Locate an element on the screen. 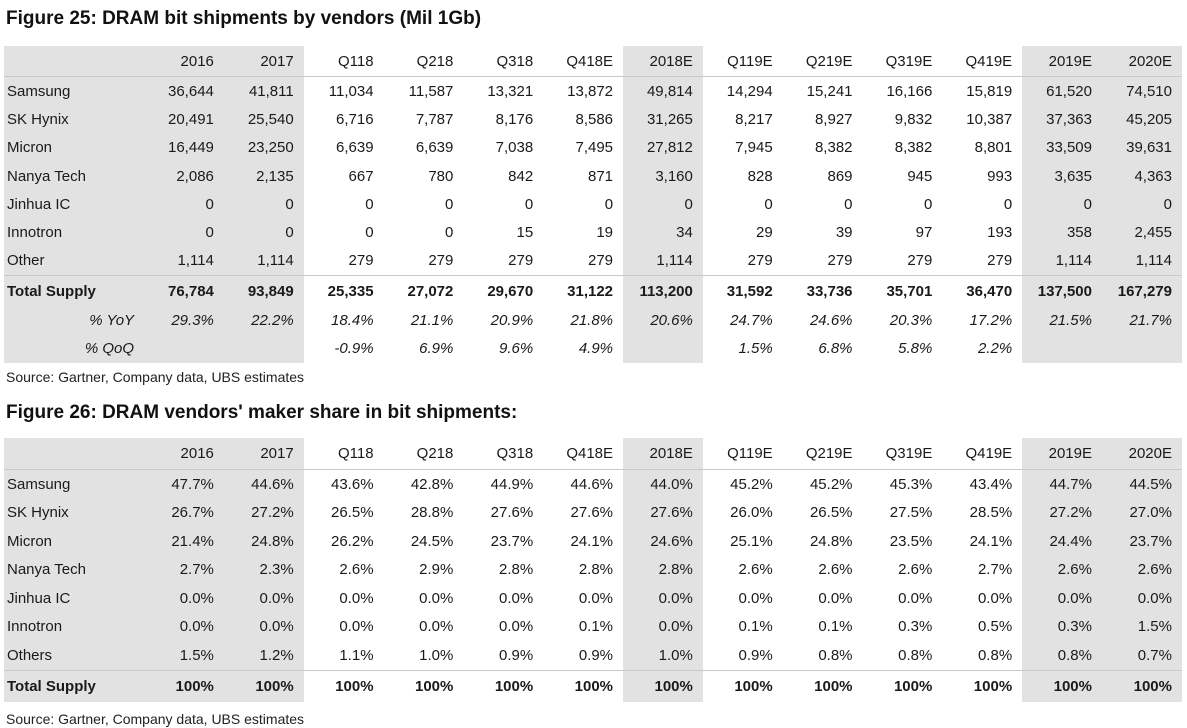  column-header: 2019E is located at coordinates (1062, 454).